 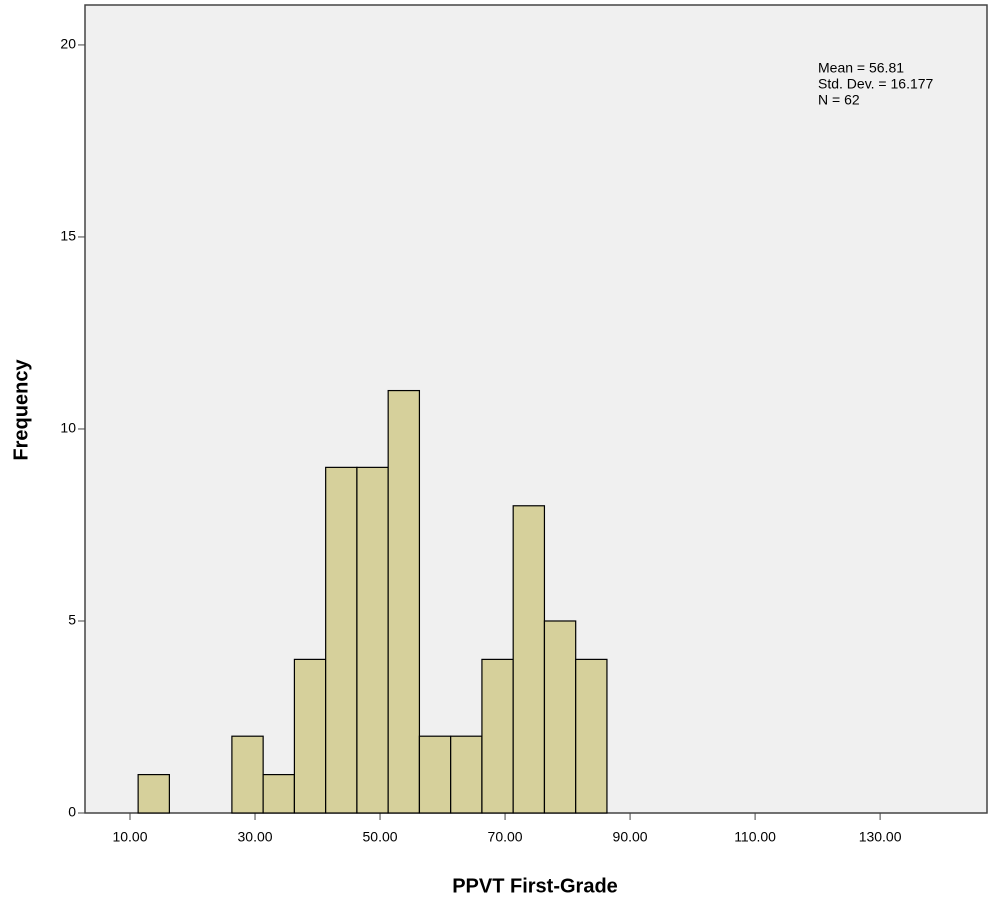 I want to click on y-tick-label: 15, so click(x=68, y=236).